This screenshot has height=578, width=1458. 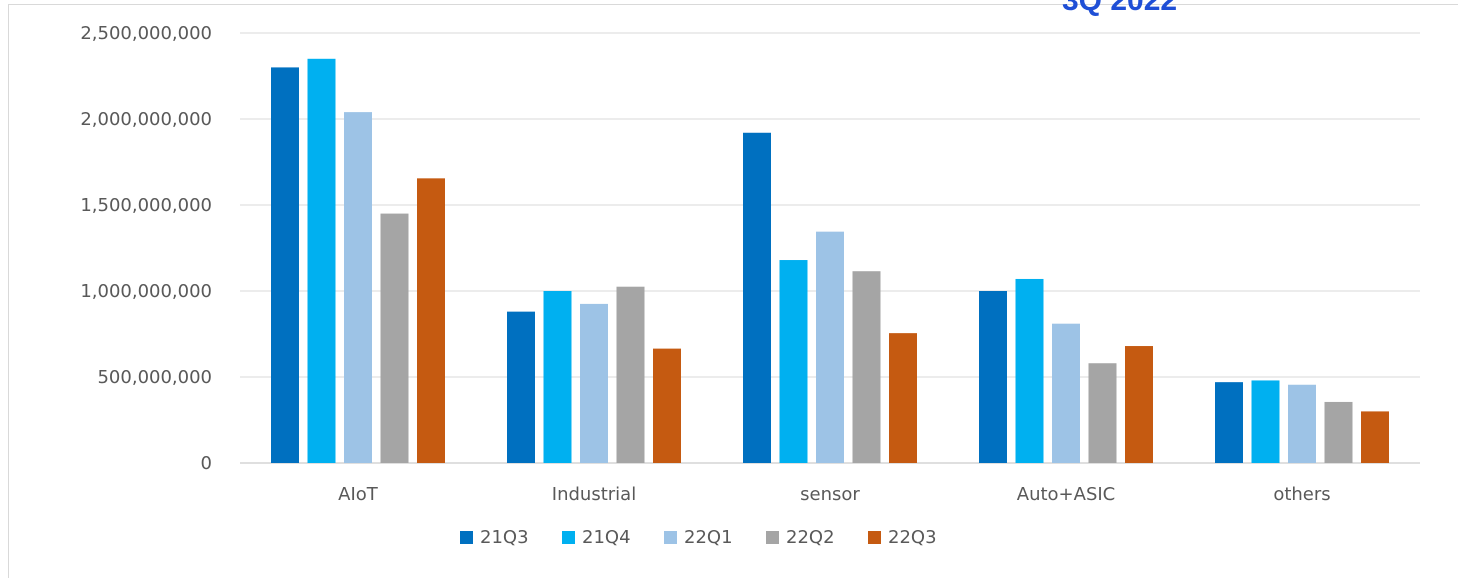 What do you see at coordinates (1338, 432) in the screenshot?
I see `bar-22Q2-others` at bounding box center [1338, 432].